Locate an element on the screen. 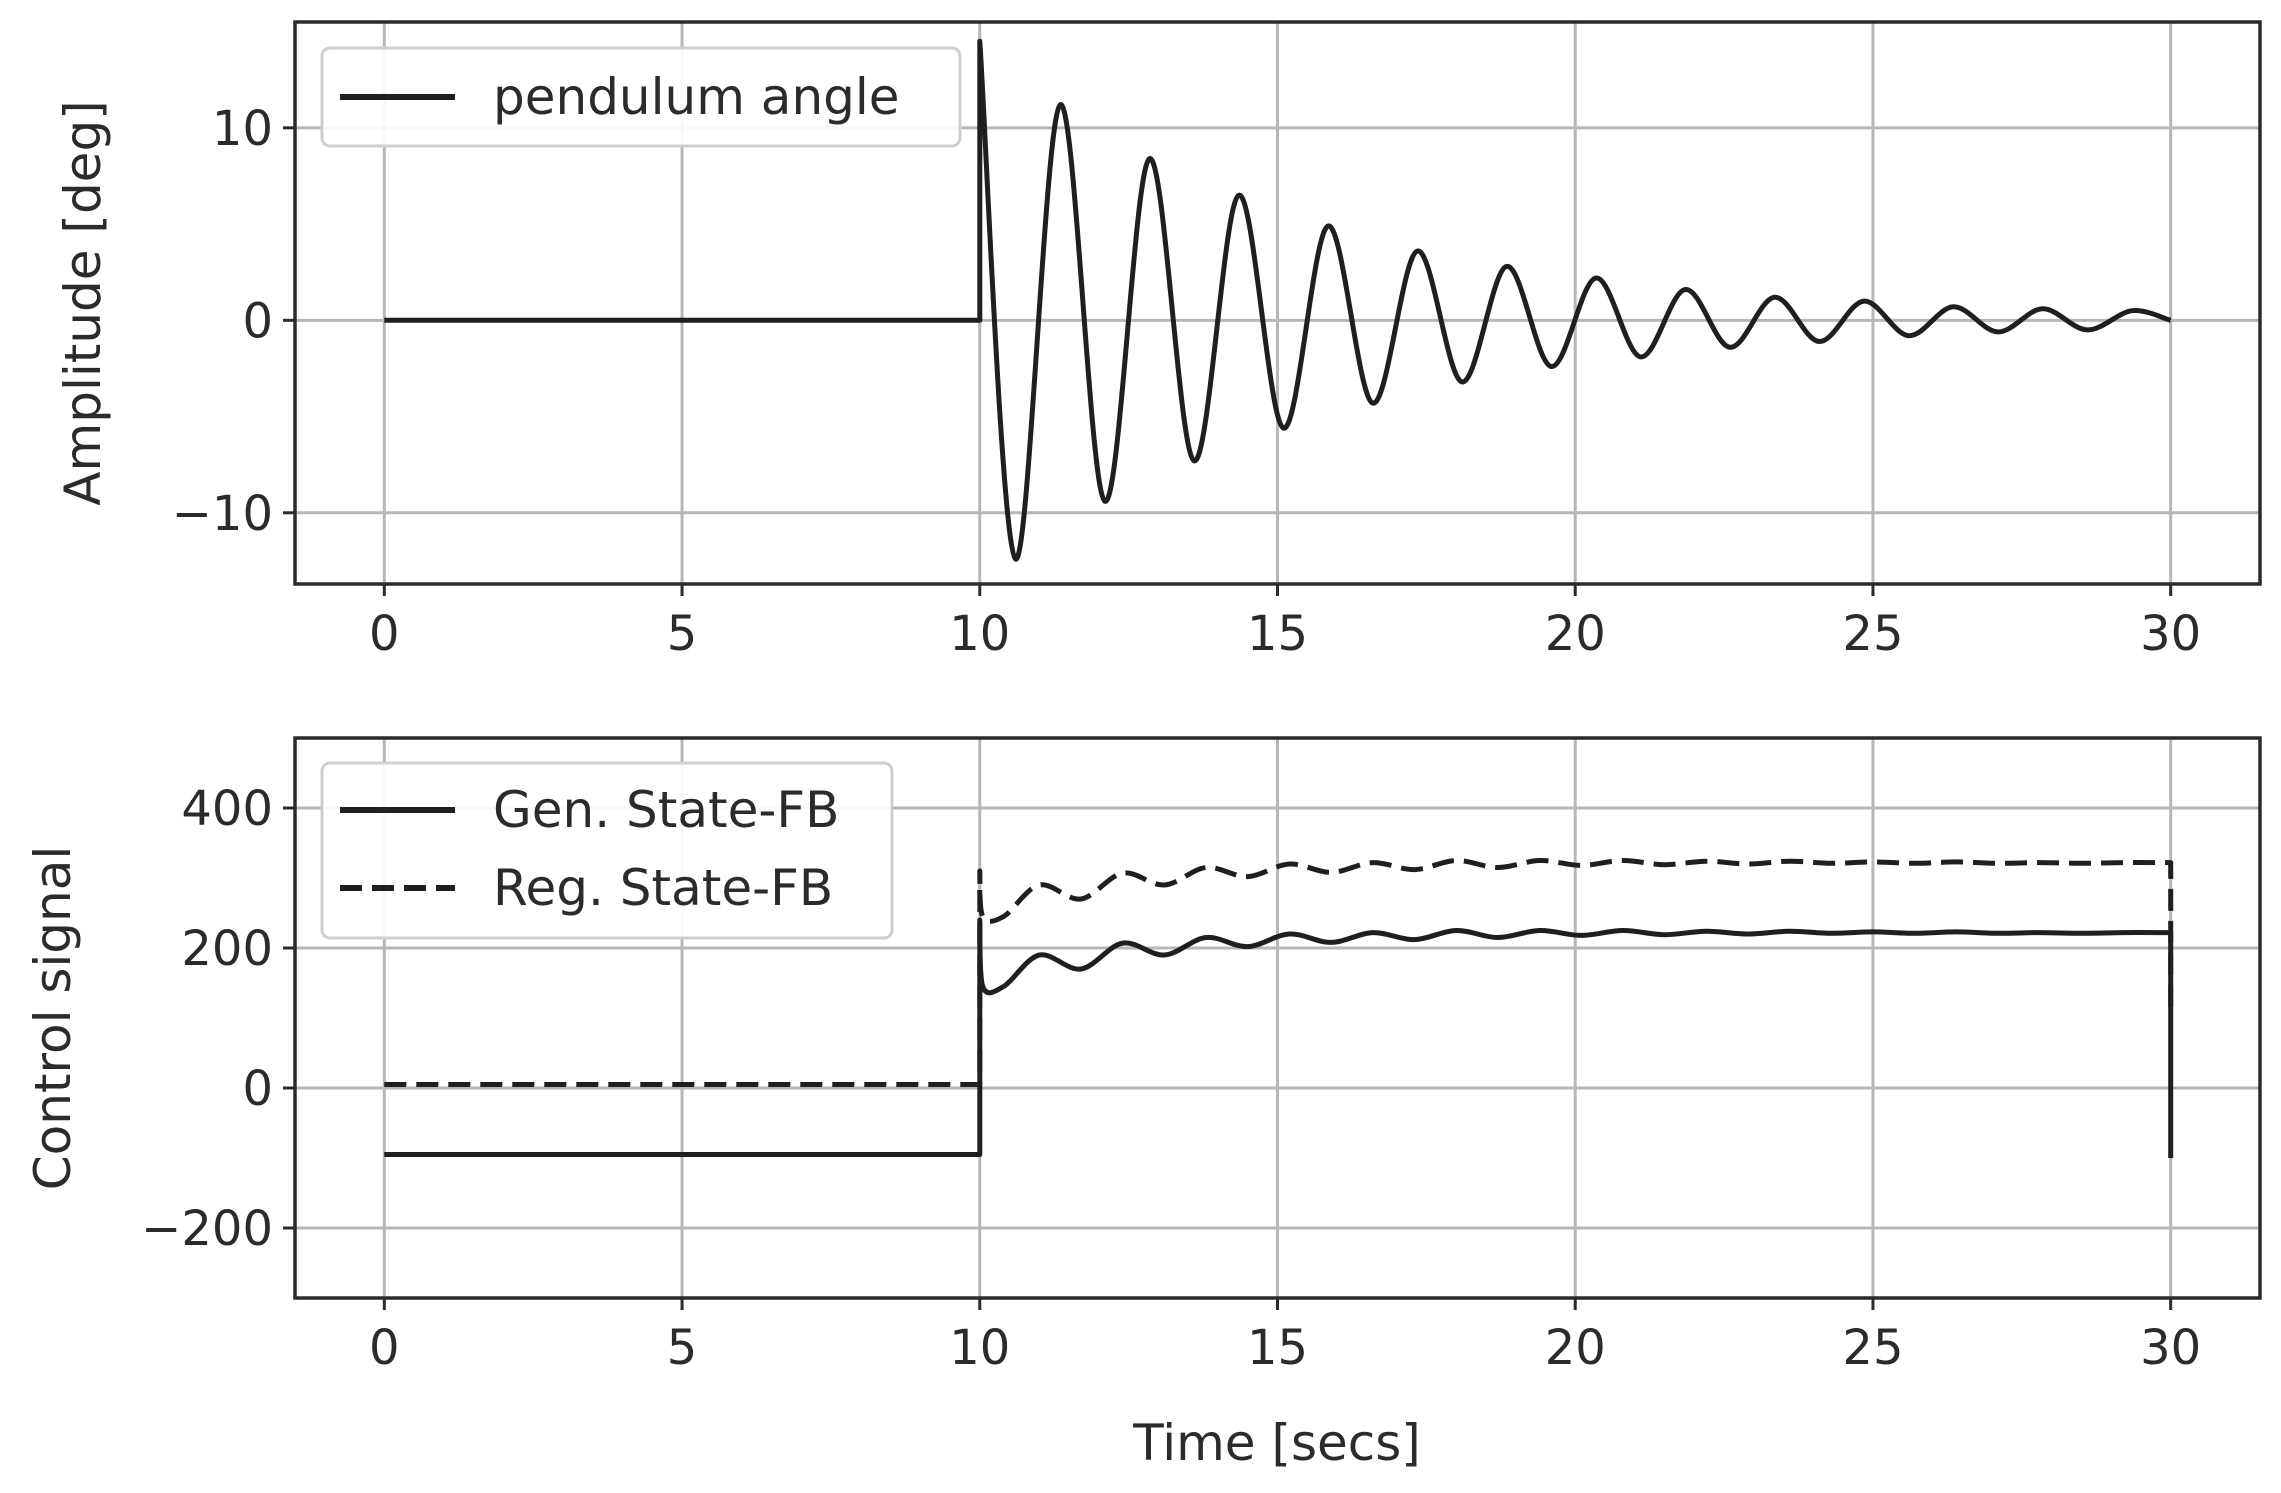  bottom-legend-box is located at coordinates (607, 850).